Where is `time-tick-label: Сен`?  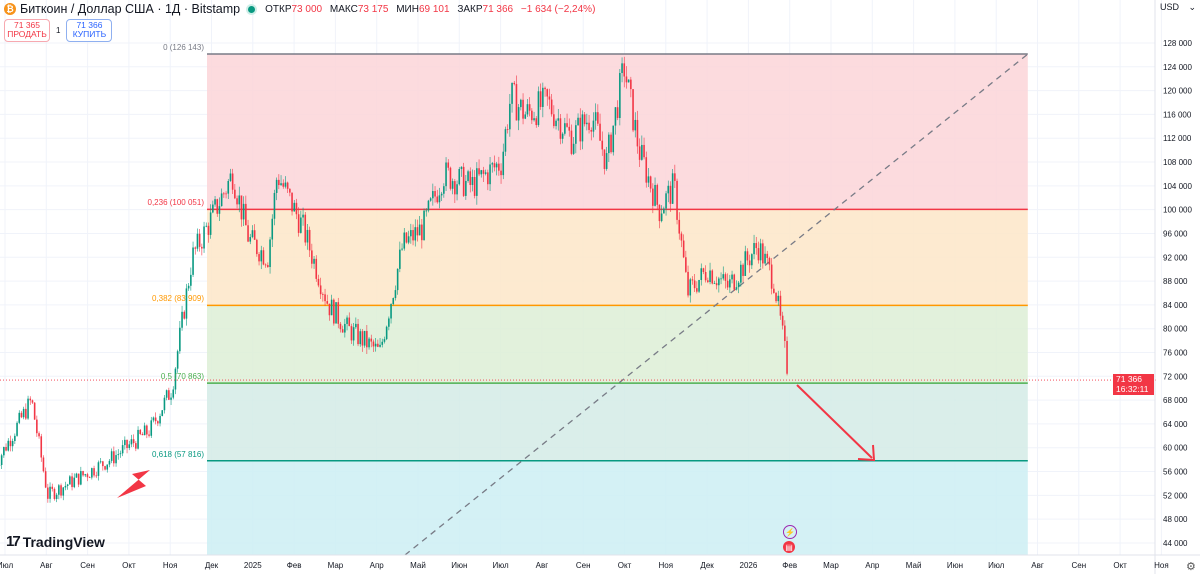 time-tick-label: Сен is located at coordinates (1078, 565).